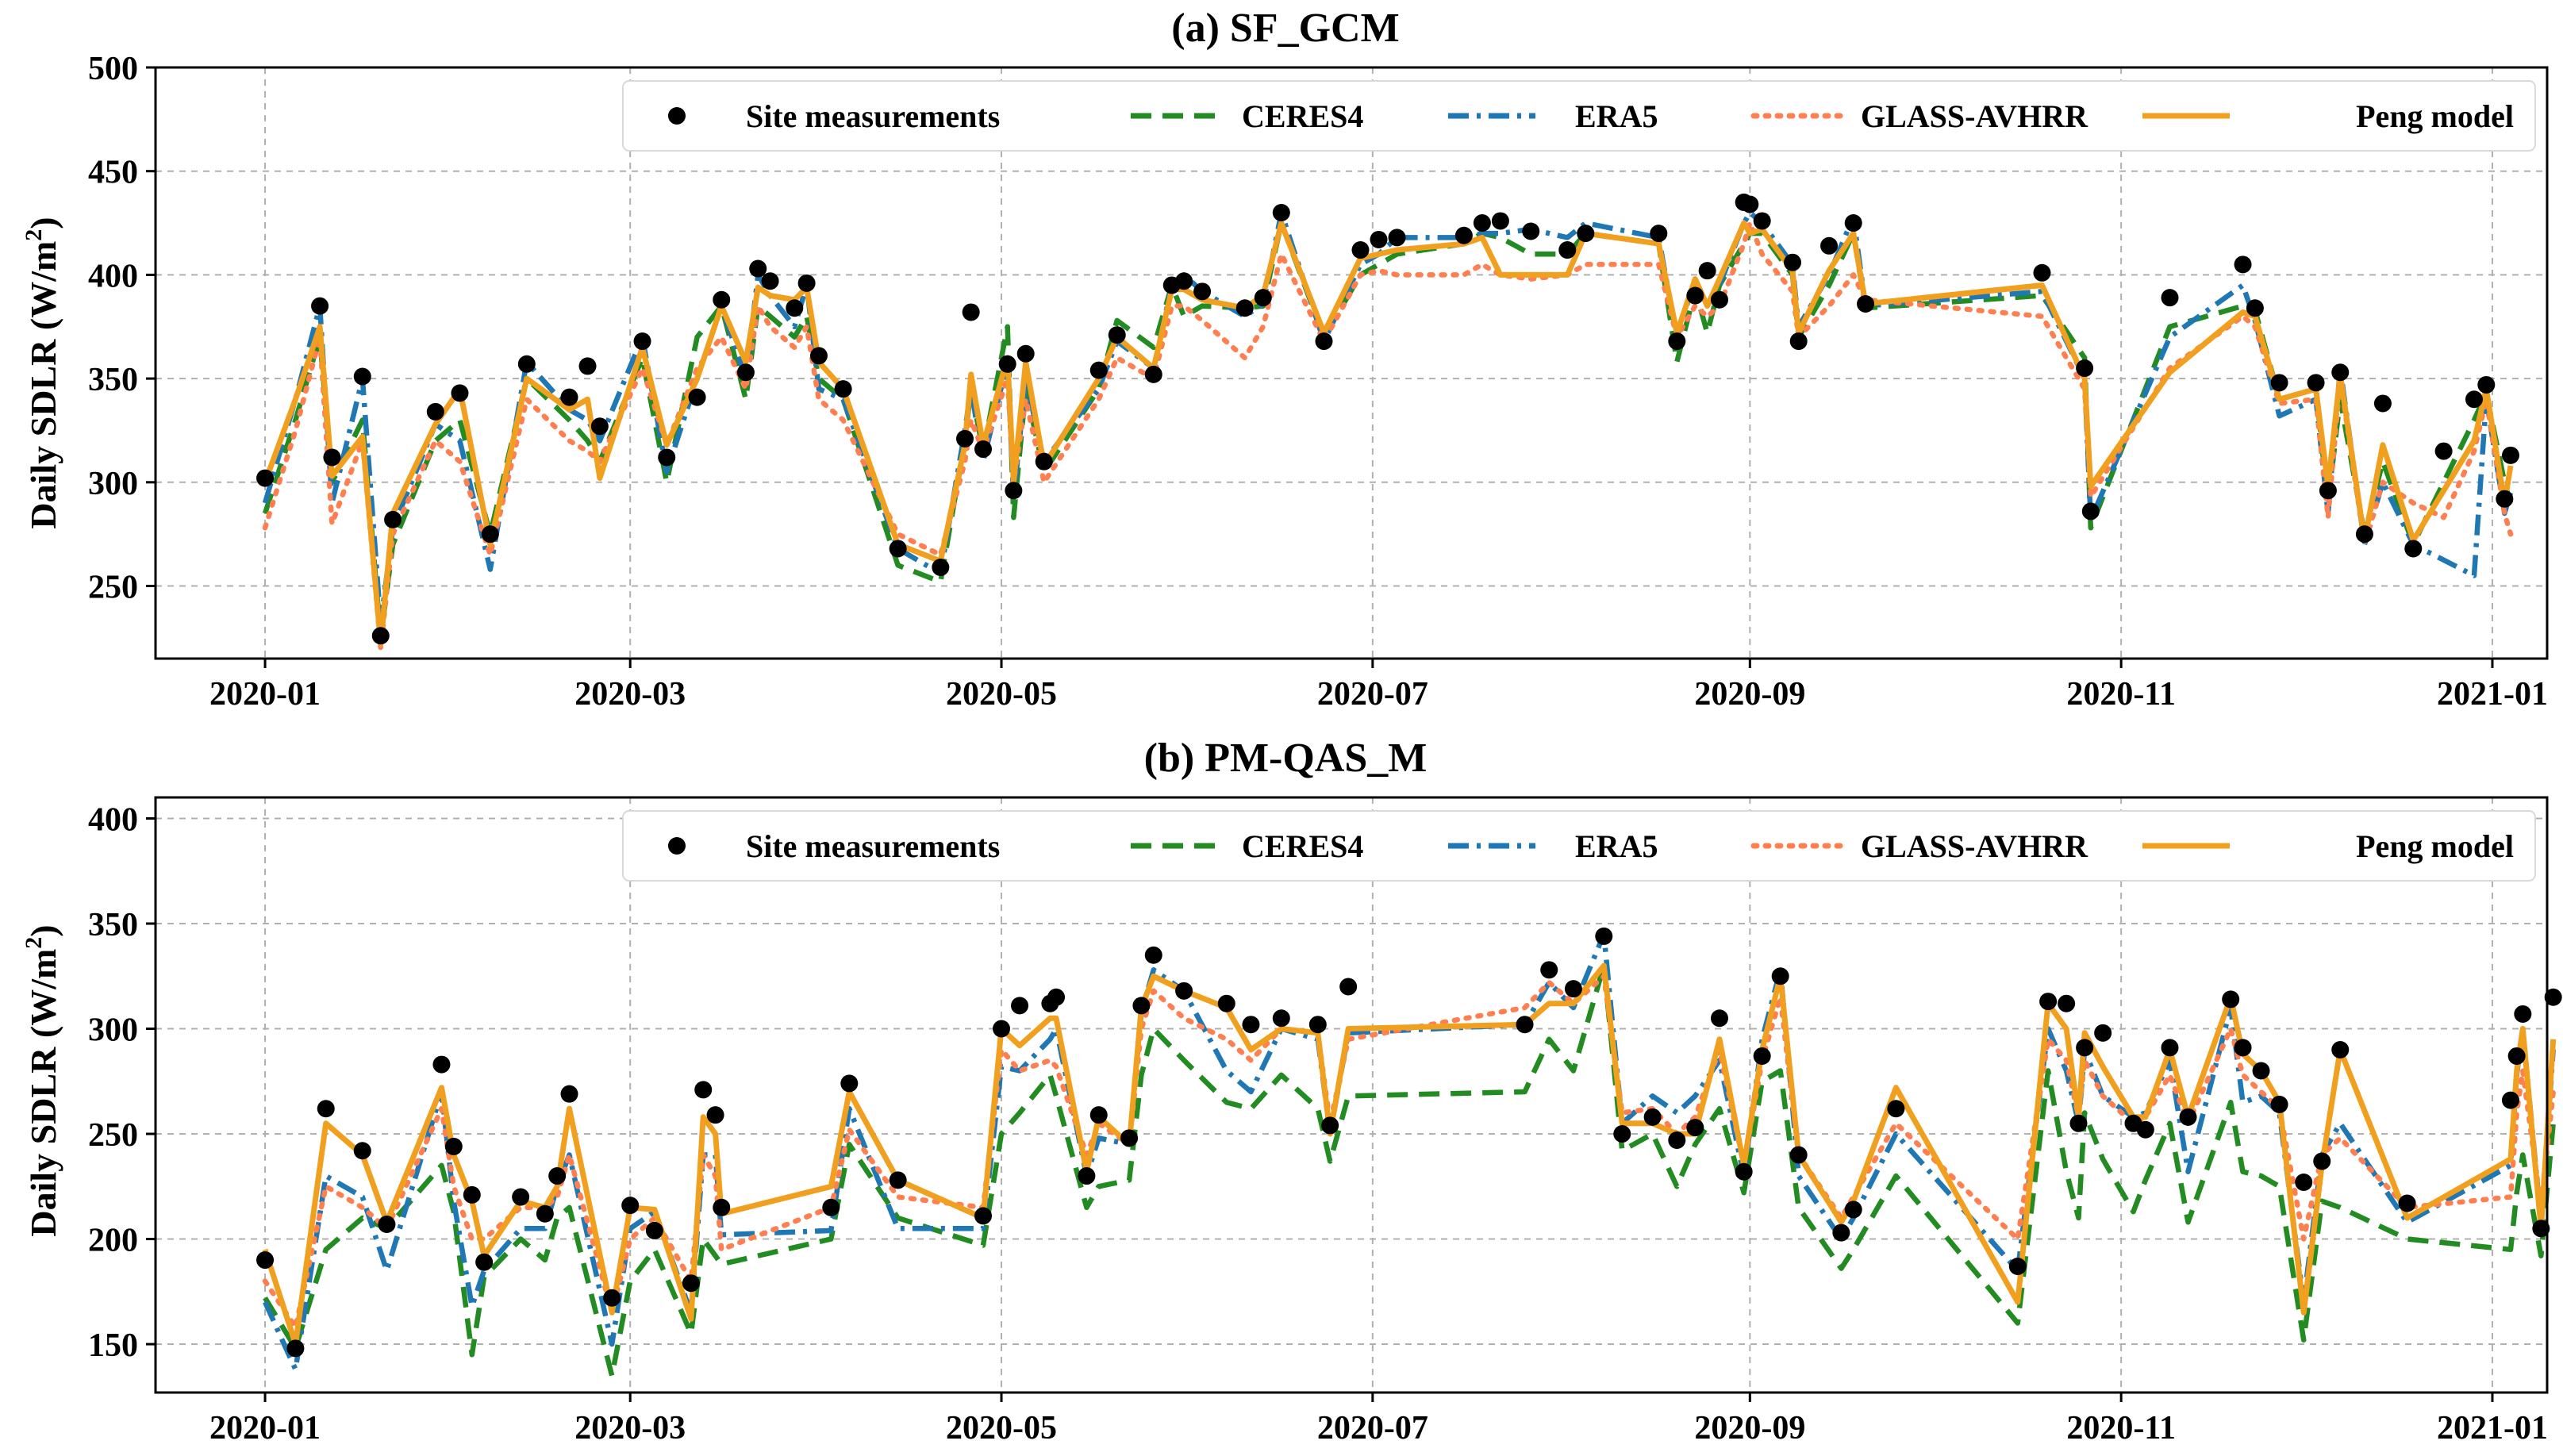 This screenshot has width=2563, height=1456. What do you see at coordinates (113, 380) in the screenshot?
I see `y-tick-label: 350` at bounding box center [113, 380].